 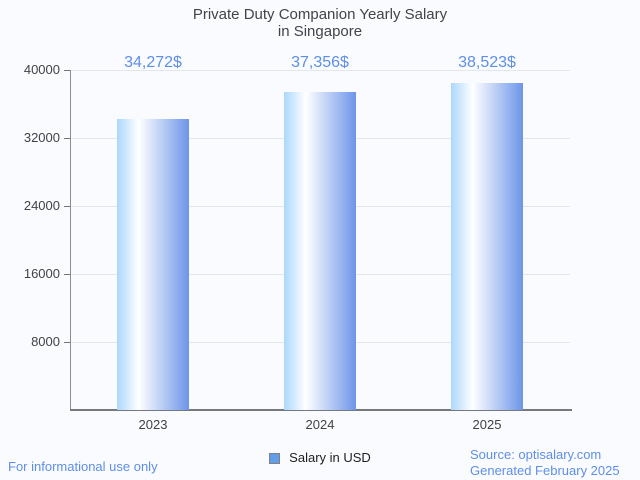 What do you see at coordinates (545, 470) in the screenshot?
I see `generated-text: Generated February 2025` at bounding box center [545, 470].